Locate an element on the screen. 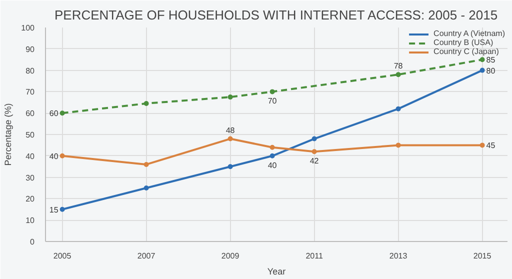  x-axis-title: Year is located at coordinates (276, 271).